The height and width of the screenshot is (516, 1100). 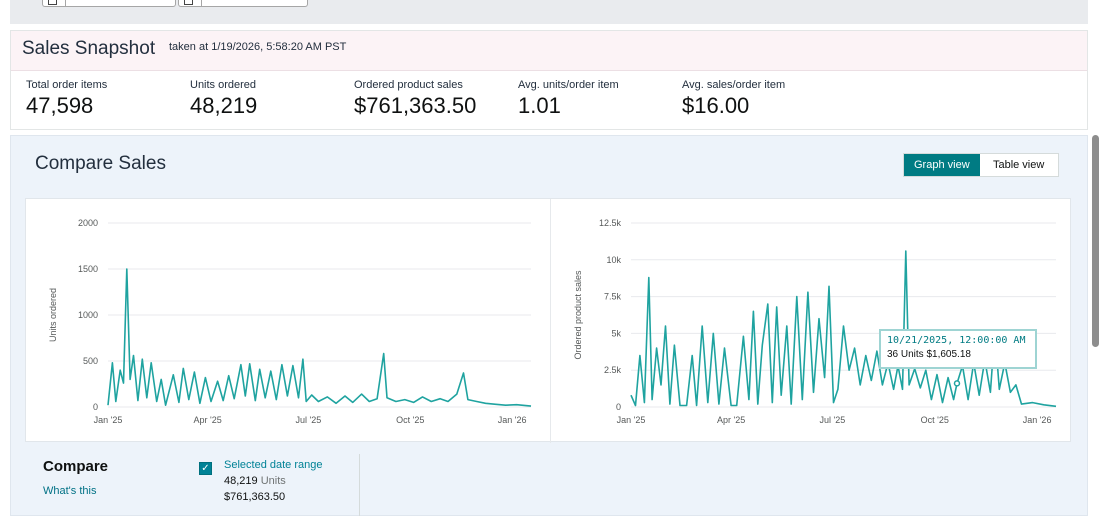 What do you see at coordinates (578, 315) in the screenshot?
I see `y-axis-label: Ordered product sales` at bounding box center [578, 315].